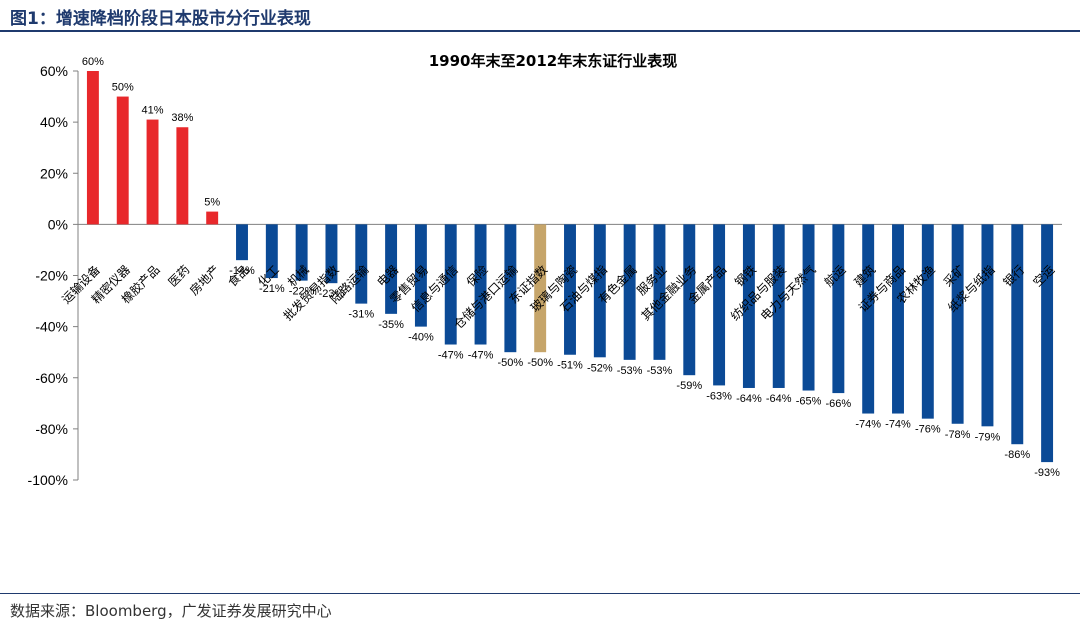 The height and width of the screenshot is (625, 1080). What do you see at coordinates (570, 366) in the screenshot?
I see `data-label: -51%` at bounding box center [570, 366].